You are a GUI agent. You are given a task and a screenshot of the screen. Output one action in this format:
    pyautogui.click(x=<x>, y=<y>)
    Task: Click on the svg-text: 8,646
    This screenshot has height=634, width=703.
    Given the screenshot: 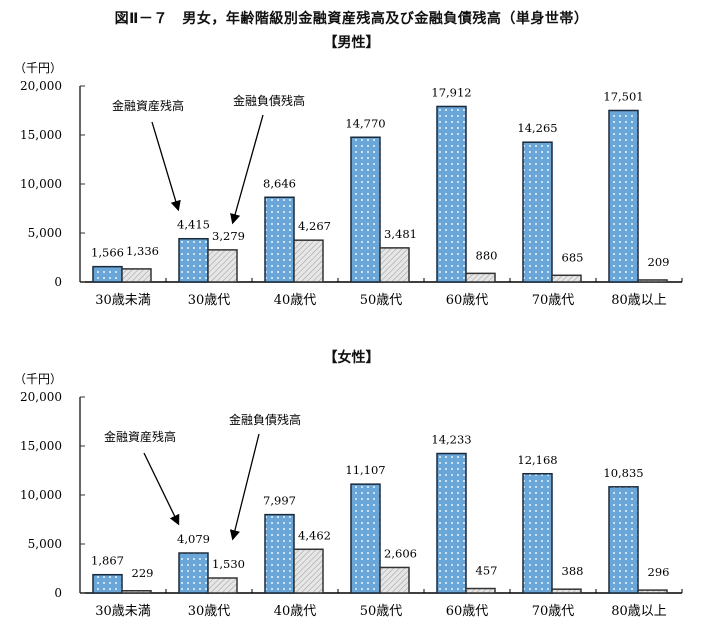 What is the action you would take?
    pyautogui.click(x=279, y=183)
    